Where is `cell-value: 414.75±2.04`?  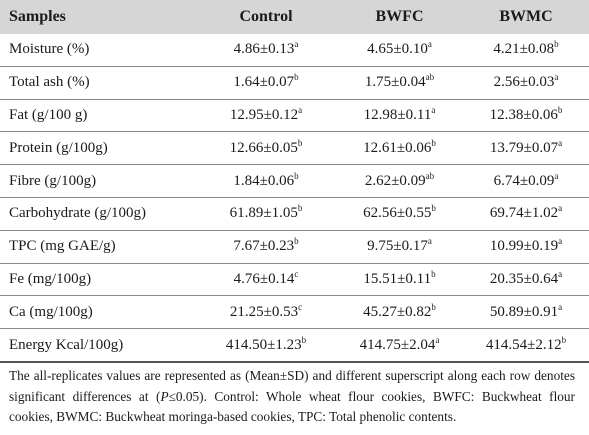
cell-value: 414.75±2.04 is located at coordinates (397, 344).